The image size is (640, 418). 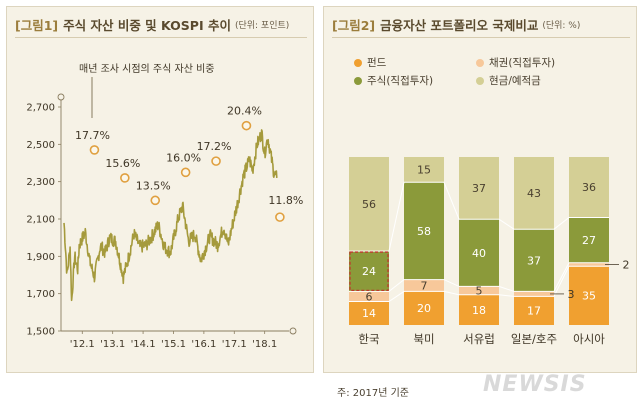 I want to click on bar-value-label: 58, so click(x=424, y=231).